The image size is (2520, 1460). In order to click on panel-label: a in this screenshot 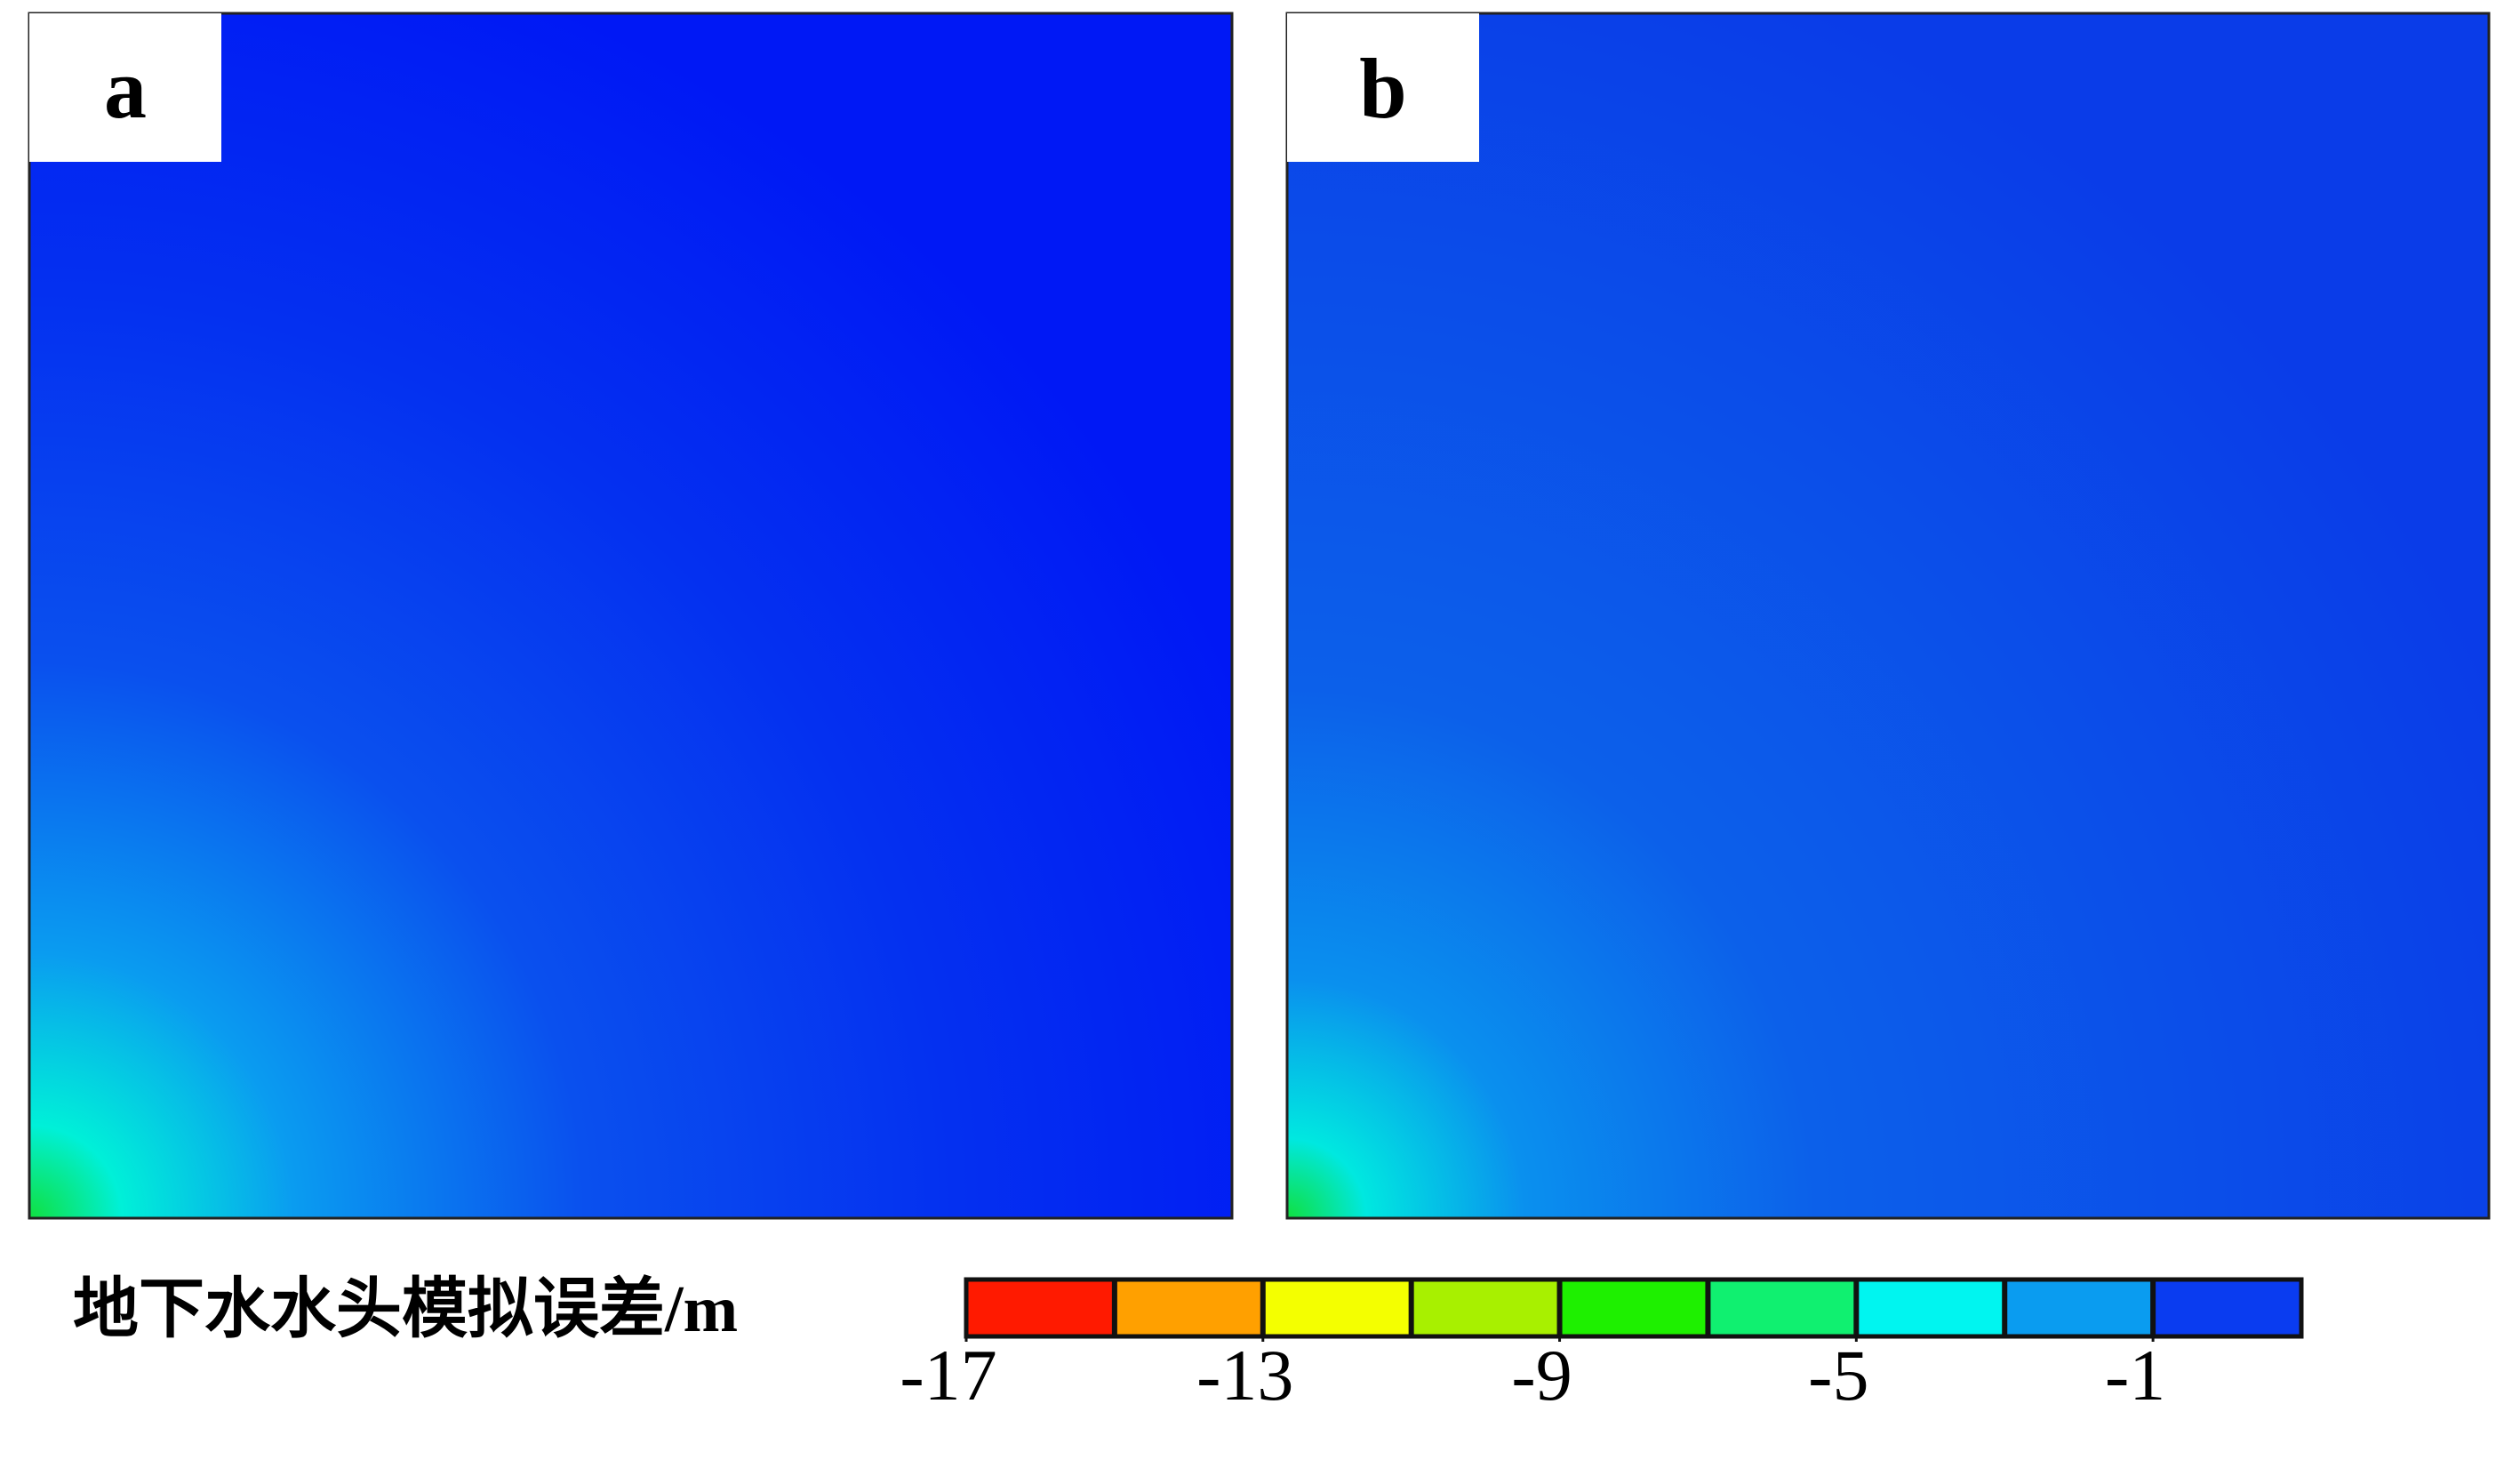, I will do `click(125, 89)`.